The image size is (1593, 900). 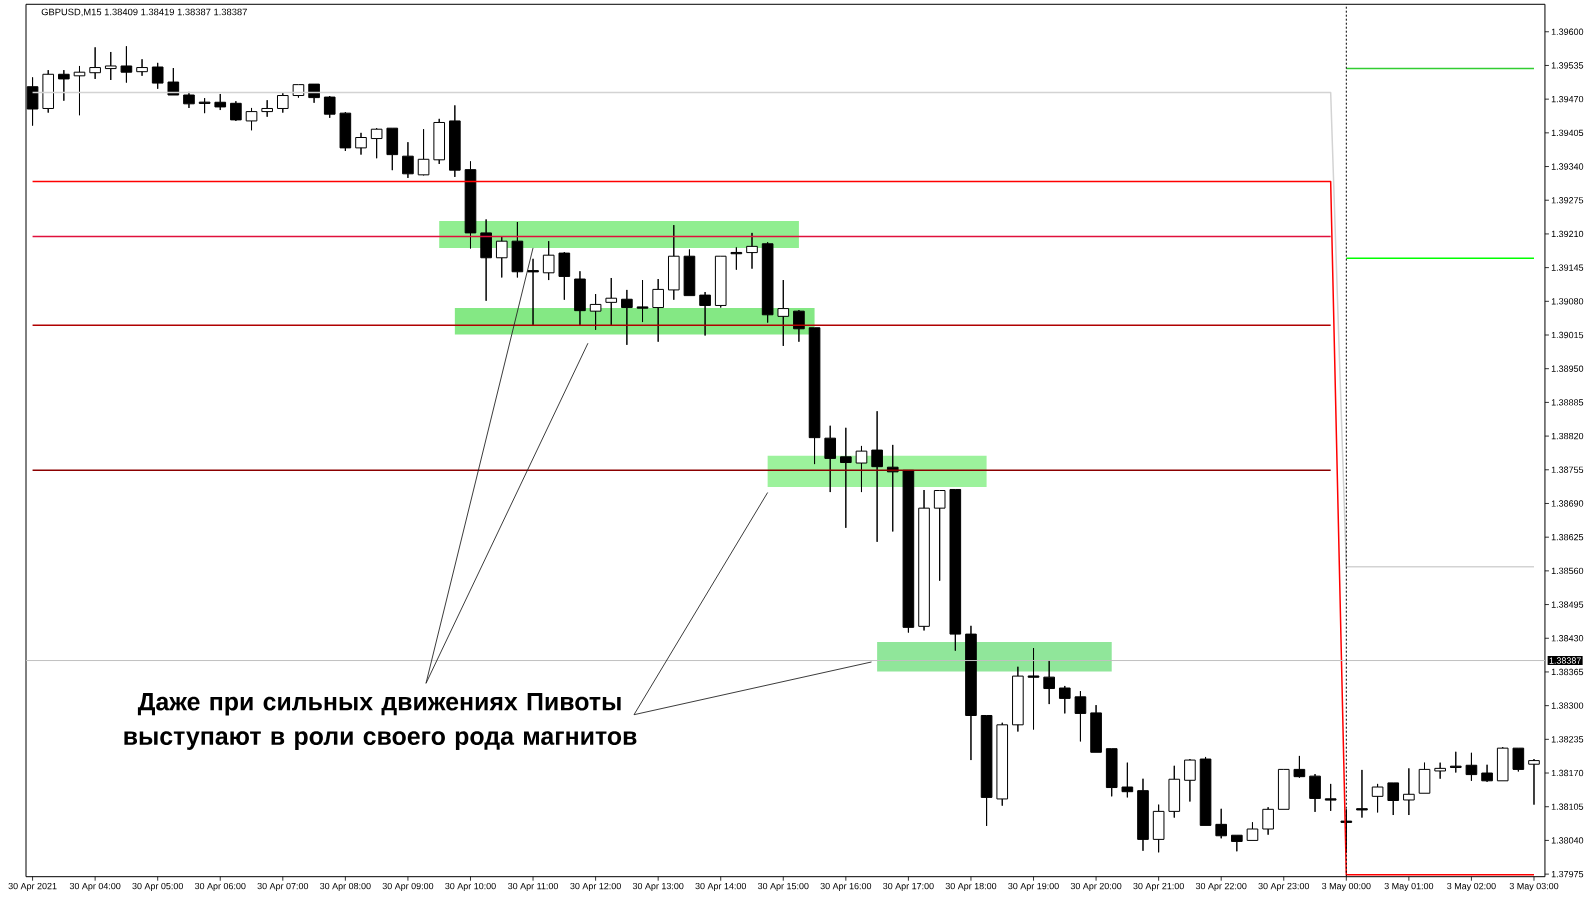 I want to click on y-tick-label: 1.39600, so click(x=1567, y=31).